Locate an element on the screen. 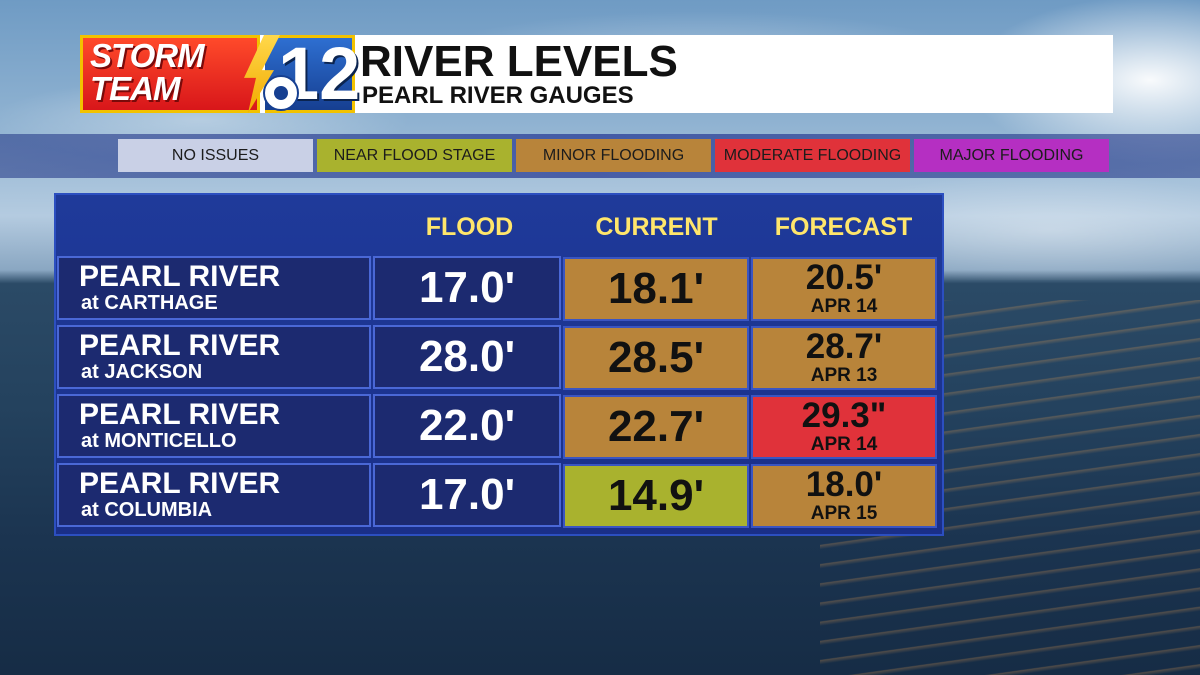  row-carthage-forecast: 20.5' APR 14 is located at coordinates (844, 289).